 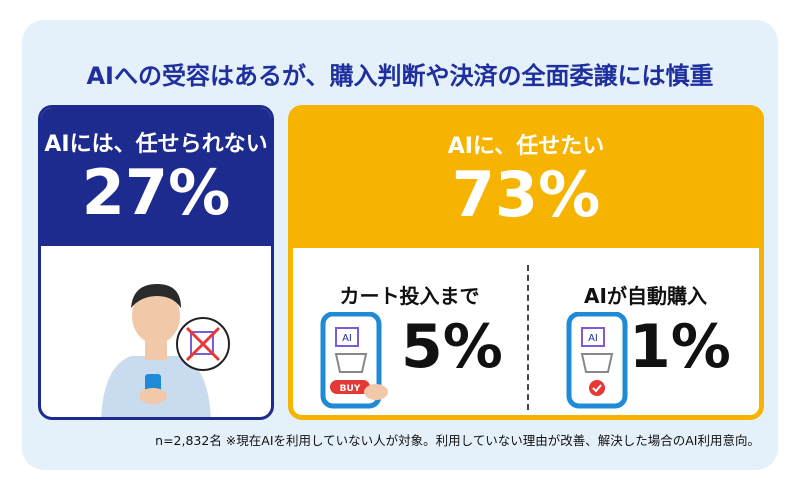 I want to click on option-auto: AIが自動購入 AI 1%, so click(x=644, y=335).